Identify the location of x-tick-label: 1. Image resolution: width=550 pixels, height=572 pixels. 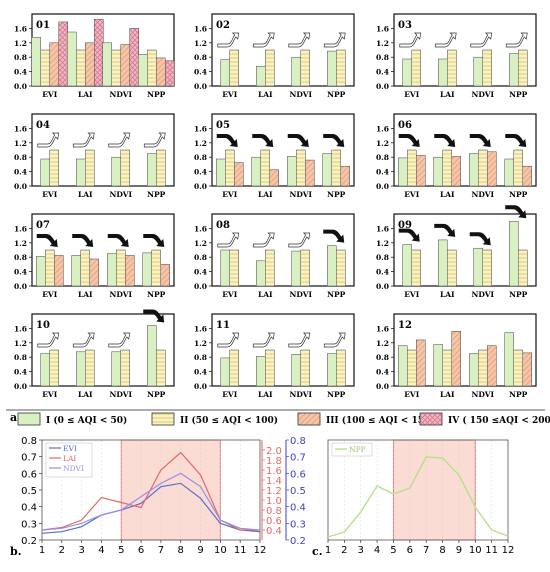
(328, 550).